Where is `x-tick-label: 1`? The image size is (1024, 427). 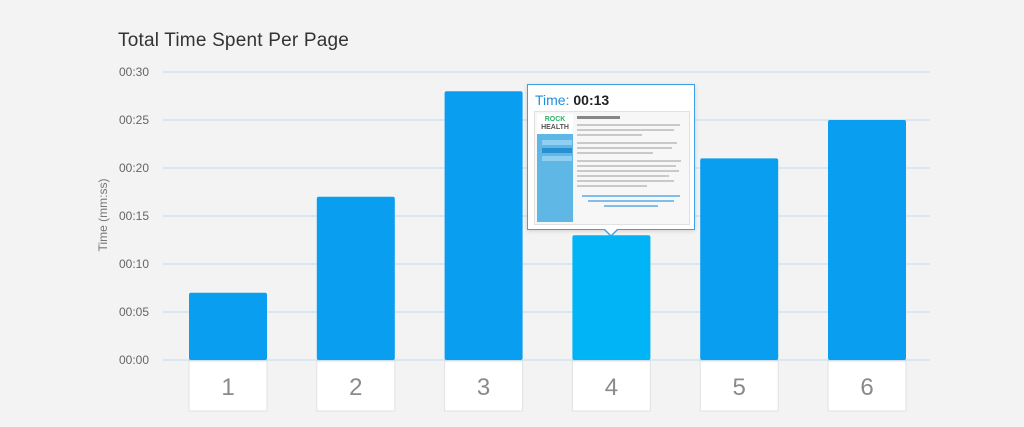
x-tick-label: 1 is located at coordinates (227, 387).